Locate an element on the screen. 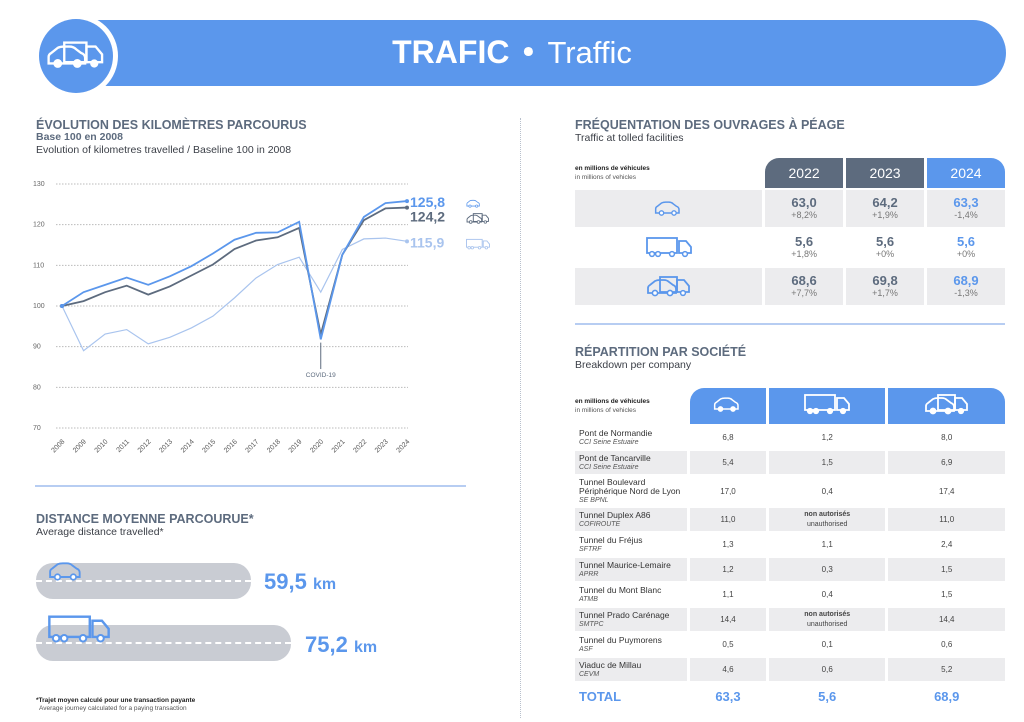 The image size is (1024, 722). total-value: 5,2 is located at coordinates (946, 669).